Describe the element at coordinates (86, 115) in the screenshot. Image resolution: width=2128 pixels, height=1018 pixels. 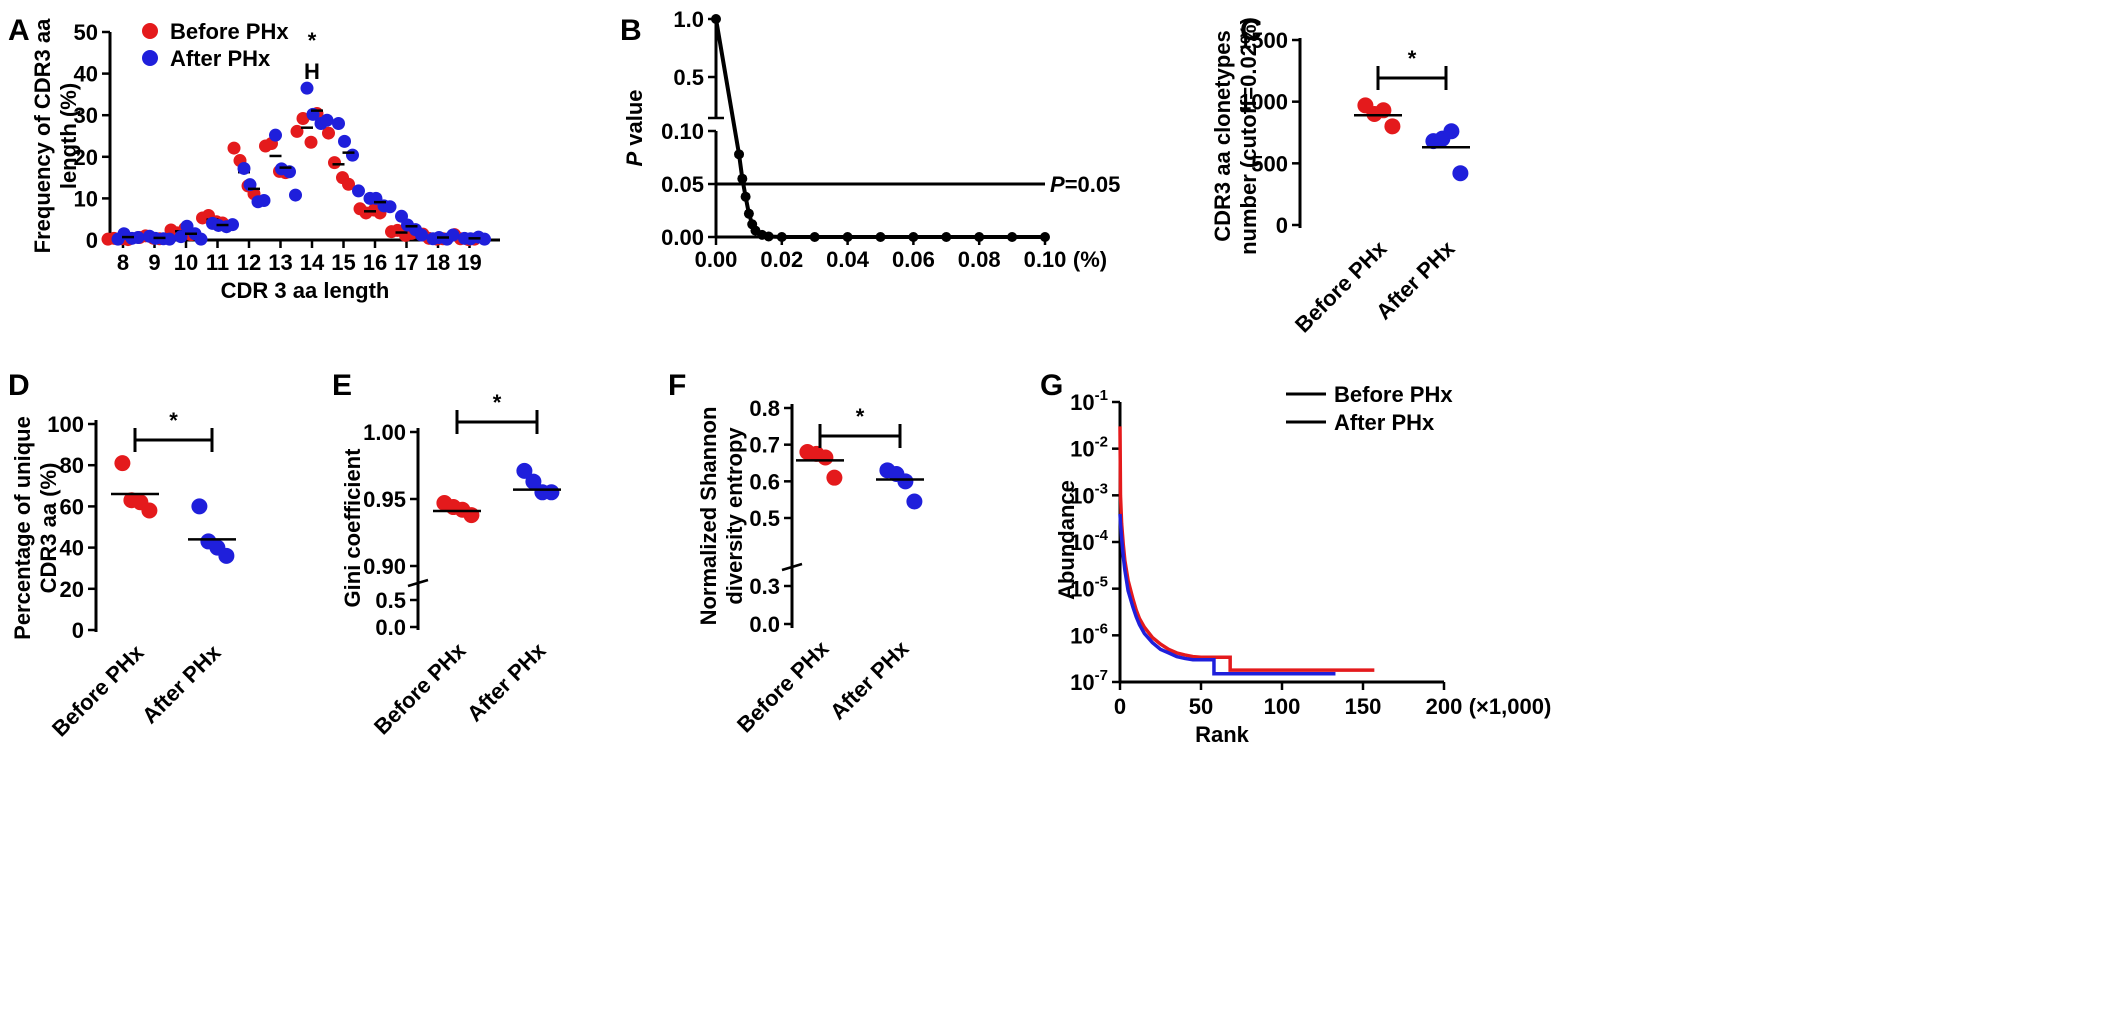
I see `a-y-tick-label: 30` at that location.